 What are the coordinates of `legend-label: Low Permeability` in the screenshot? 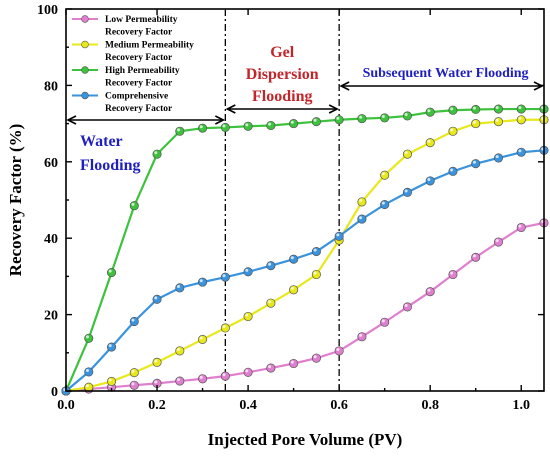 It's located at (141, 20).